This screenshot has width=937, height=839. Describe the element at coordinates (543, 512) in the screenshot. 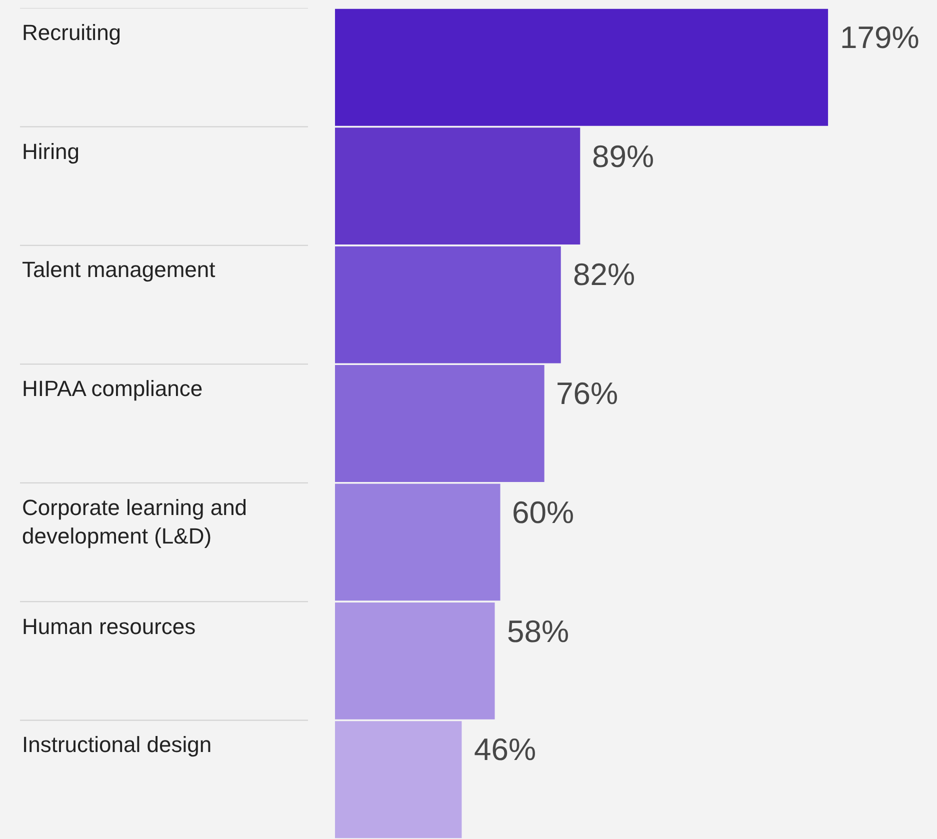

I see `data-label: 60%` at that location.